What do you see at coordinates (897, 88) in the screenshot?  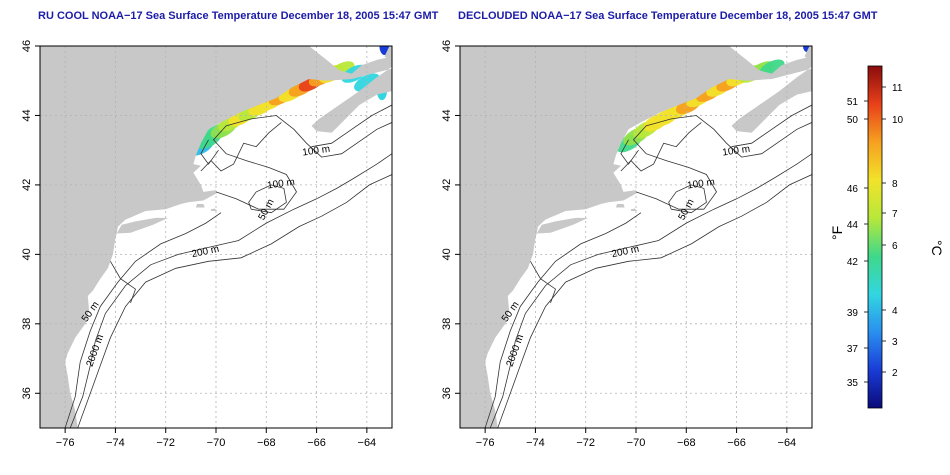 I see `colorbar-c-tick-label: 11` at bounding box center [897, 88].